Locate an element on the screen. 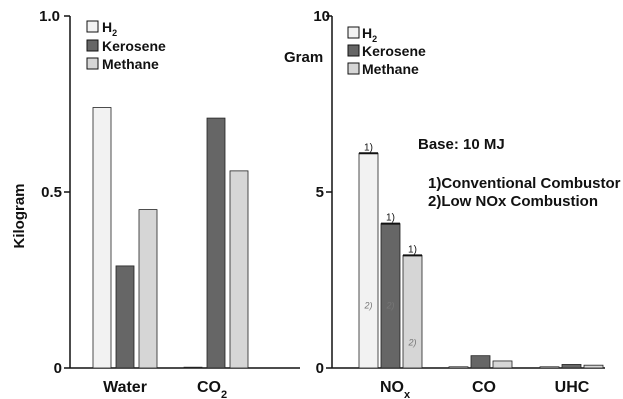 The height and width of the screenshot is (399, 623). left-y-axis-label: Kilogram is located at coordinates (19, 215).